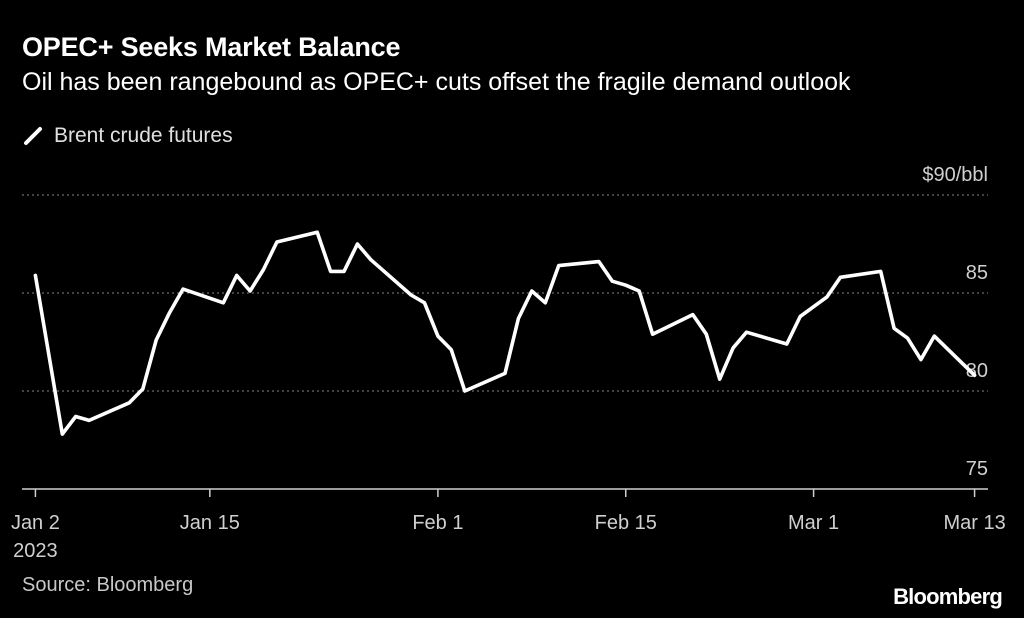 This screenshot has height=618, width=1024. Describe the element at coordinates (977, 371) in the screenshot. I see `y-tick-label: 80` at that location.